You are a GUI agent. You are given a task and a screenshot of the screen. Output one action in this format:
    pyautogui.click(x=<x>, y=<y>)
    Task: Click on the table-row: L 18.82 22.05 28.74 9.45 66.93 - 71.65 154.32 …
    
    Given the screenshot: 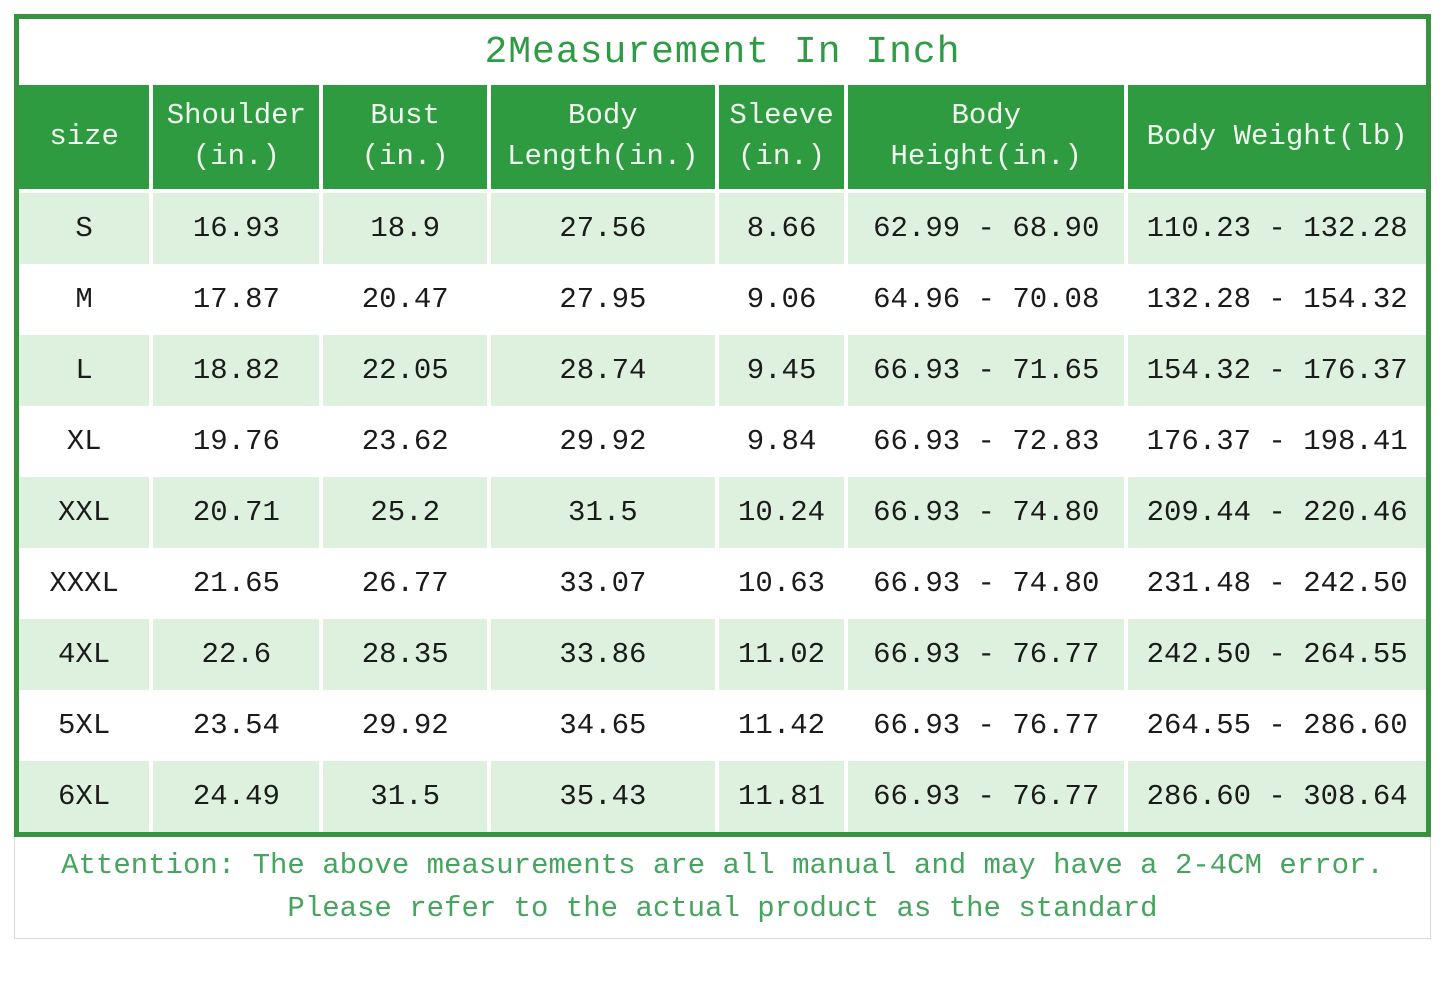 What is the action you would take?
    pyautogui.click(x=722, y=370)
    